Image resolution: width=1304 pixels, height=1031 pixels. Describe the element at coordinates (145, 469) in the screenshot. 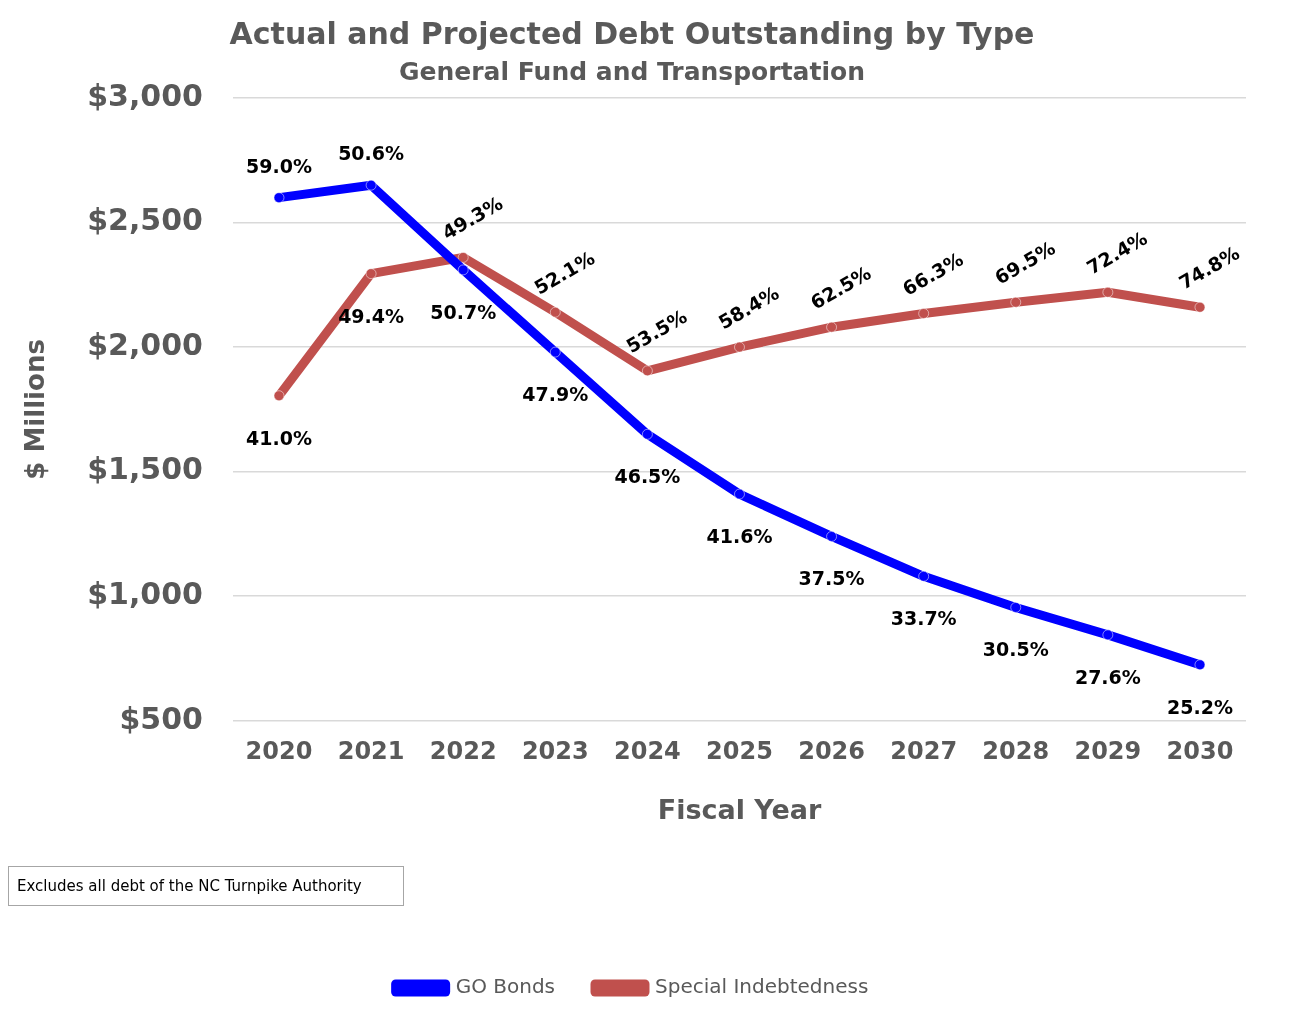

I see `y-tick-label: $1,500` at that location.